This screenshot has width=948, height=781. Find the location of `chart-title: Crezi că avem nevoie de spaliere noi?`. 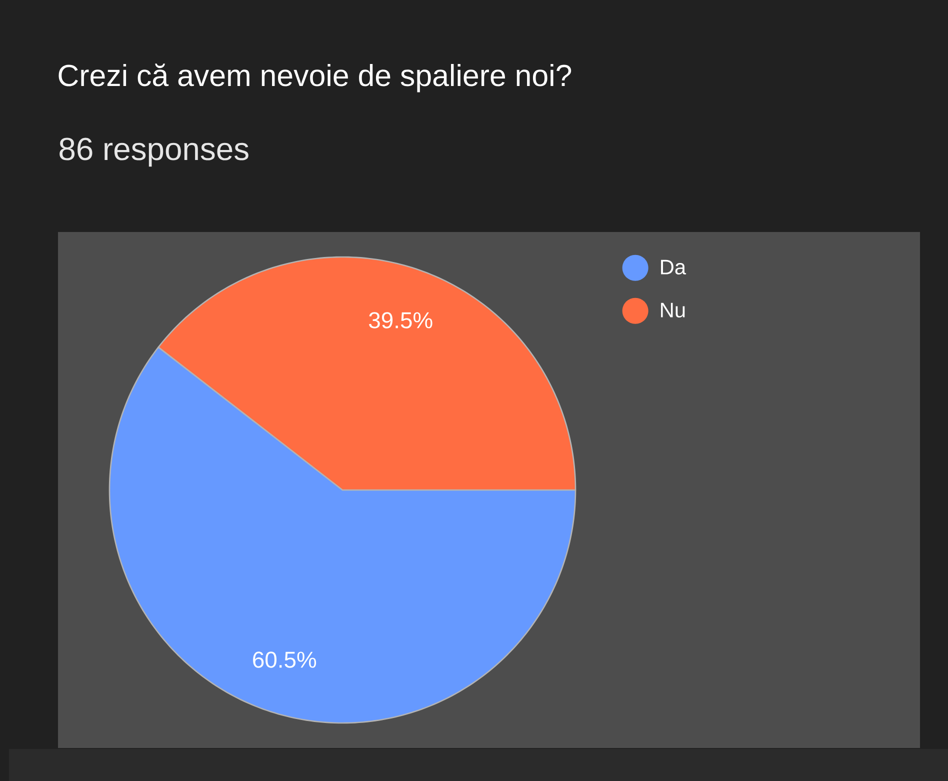

chart-title: Crezi că avem nevoie de spaliere noi? is located at coordinates (315, 78).